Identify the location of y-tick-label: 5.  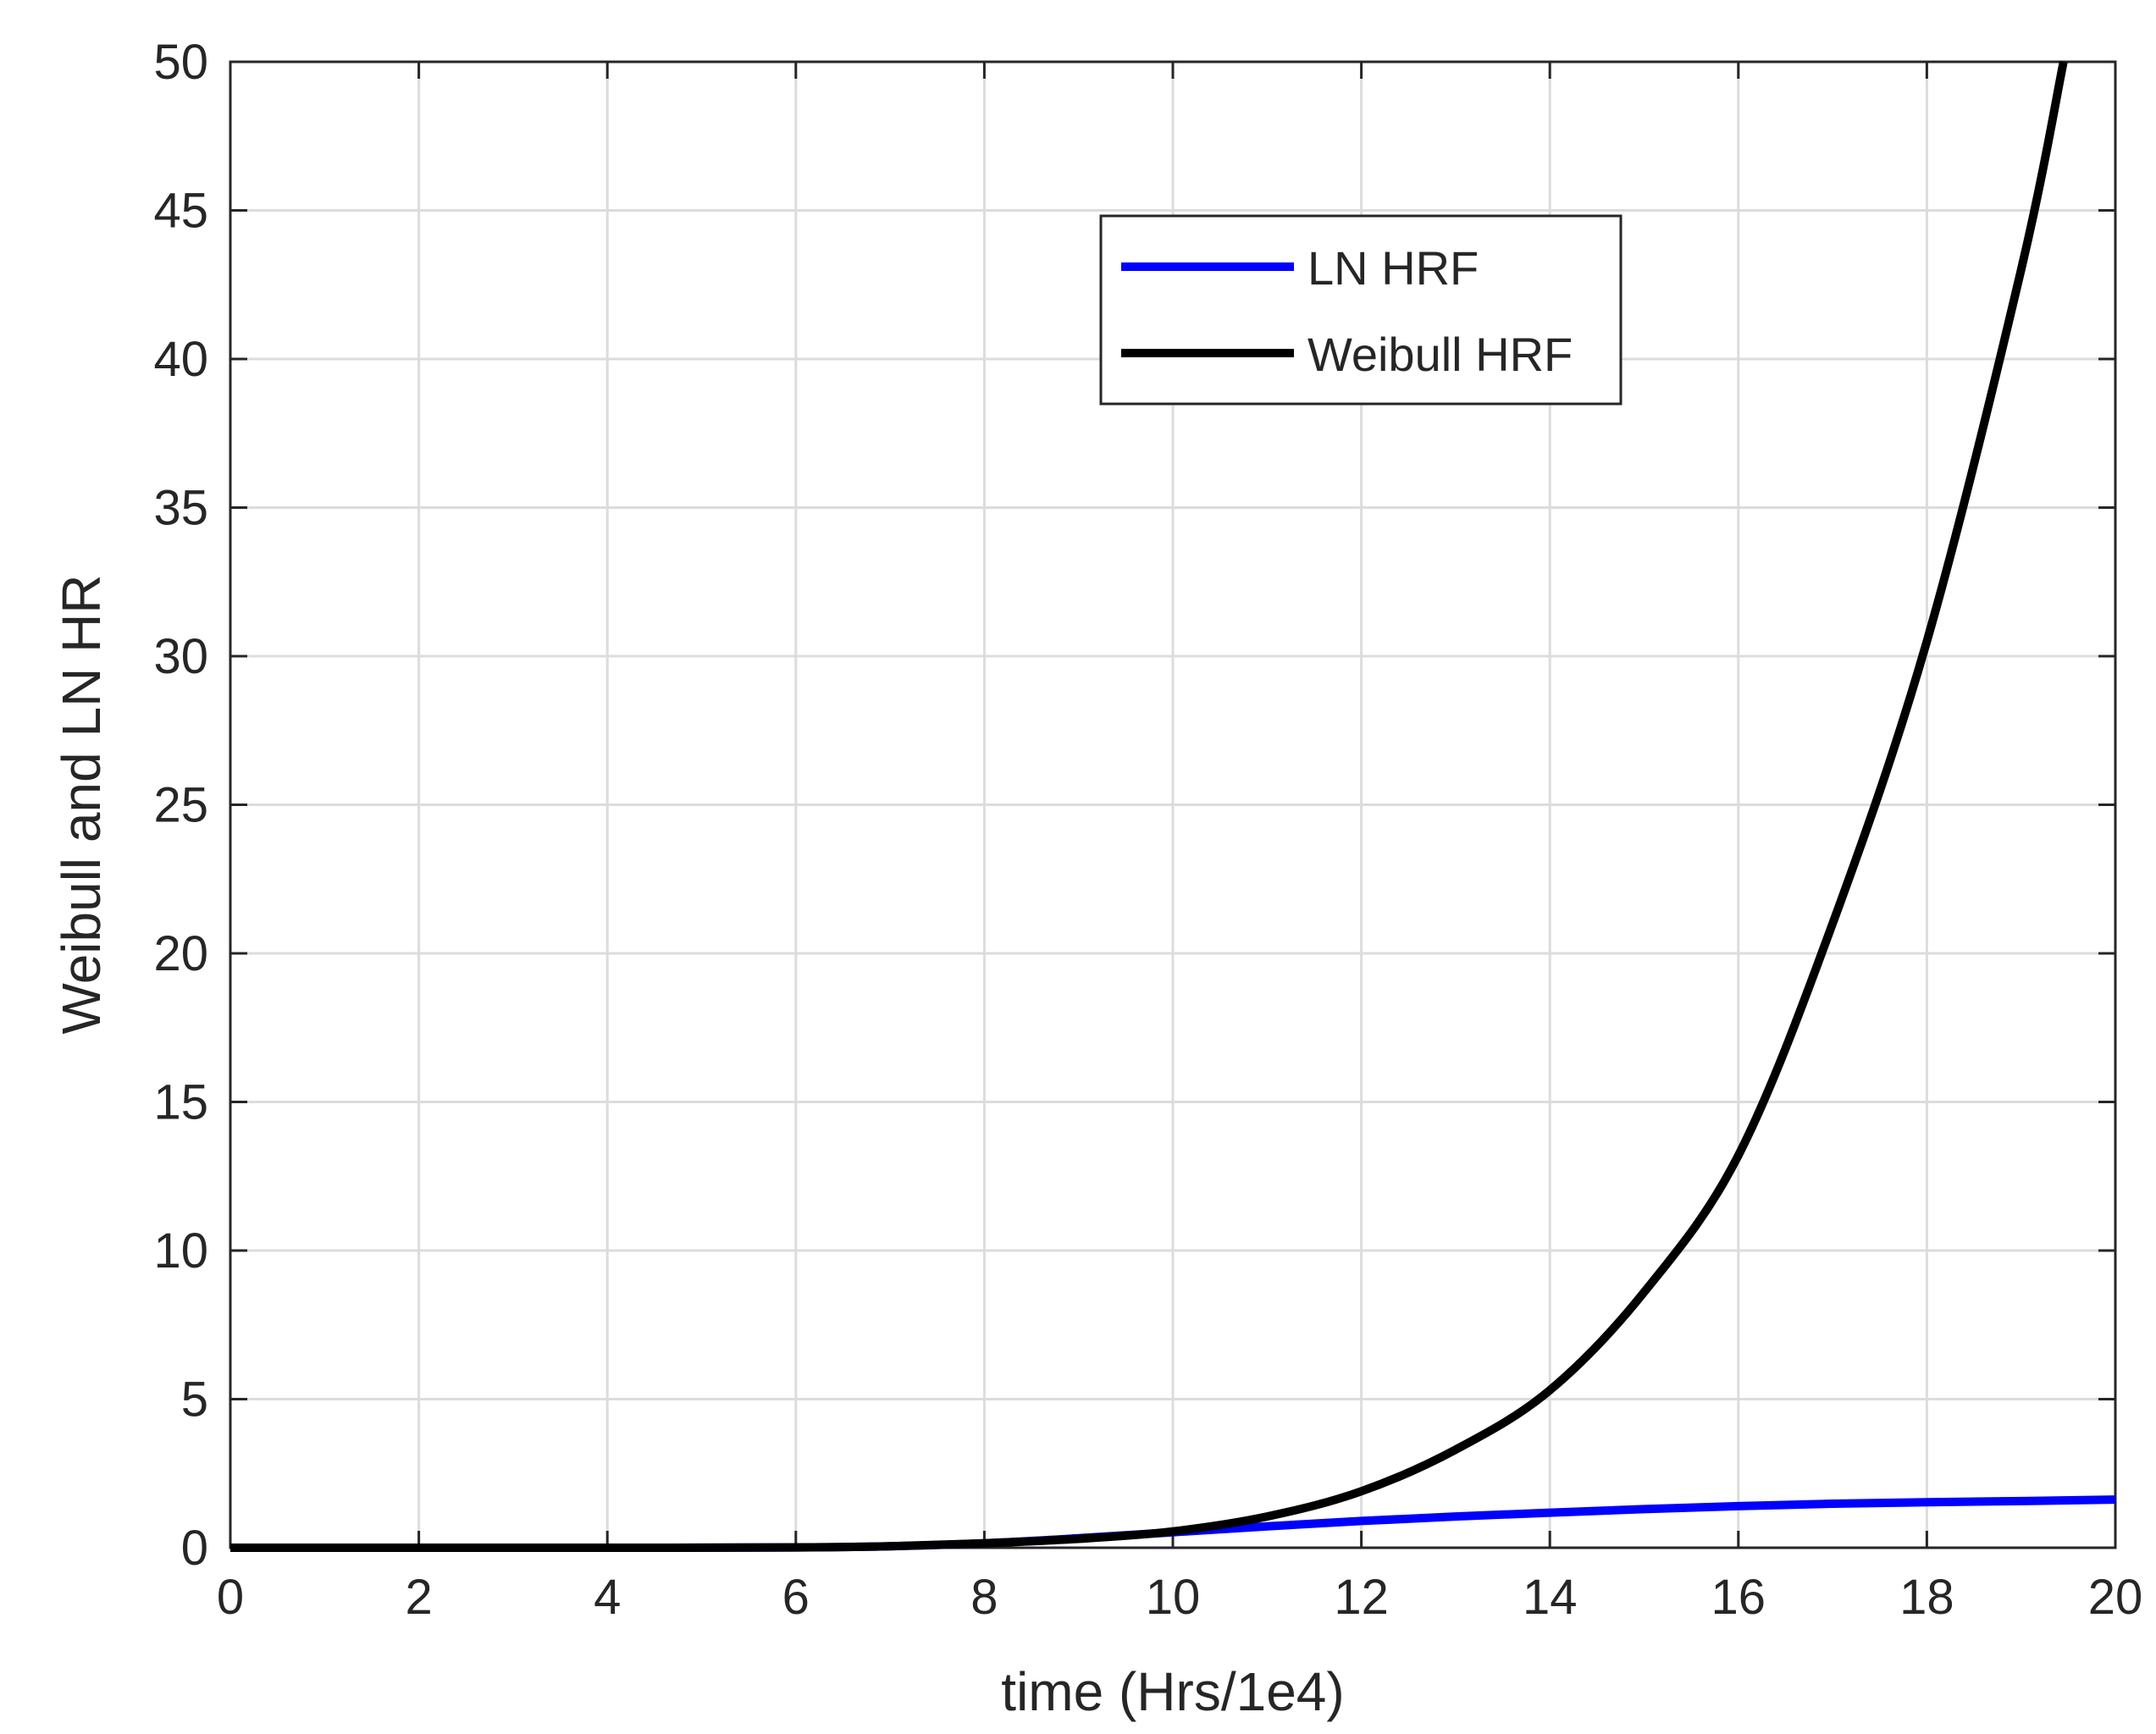
(194, 1400).